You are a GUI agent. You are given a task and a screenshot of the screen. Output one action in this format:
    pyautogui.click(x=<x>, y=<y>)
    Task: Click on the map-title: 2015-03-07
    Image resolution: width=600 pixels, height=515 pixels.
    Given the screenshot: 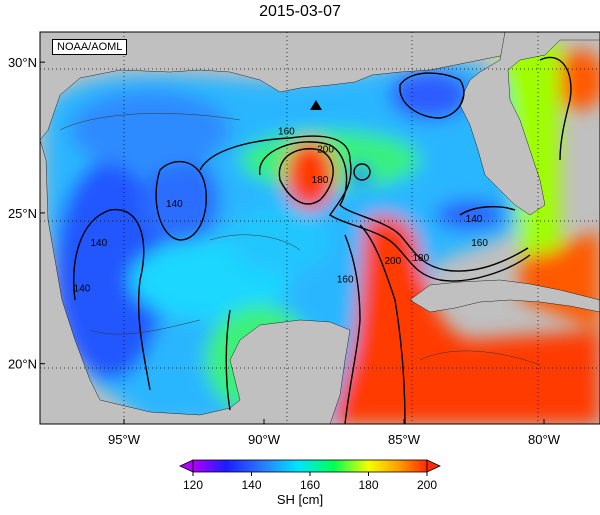 What is the action you would take?
    pyautogui.click(x=300, y=11)
    